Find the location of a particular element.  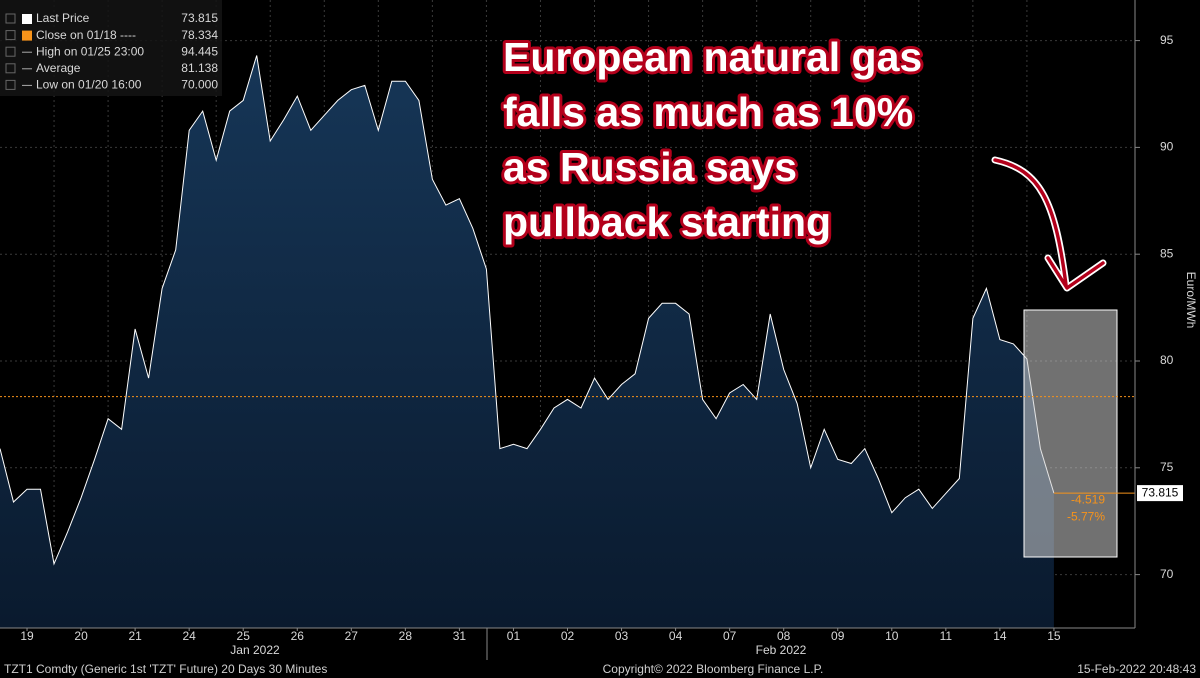

legend-name: High on 01/25 23:00 is located at coordinates (90, 51).